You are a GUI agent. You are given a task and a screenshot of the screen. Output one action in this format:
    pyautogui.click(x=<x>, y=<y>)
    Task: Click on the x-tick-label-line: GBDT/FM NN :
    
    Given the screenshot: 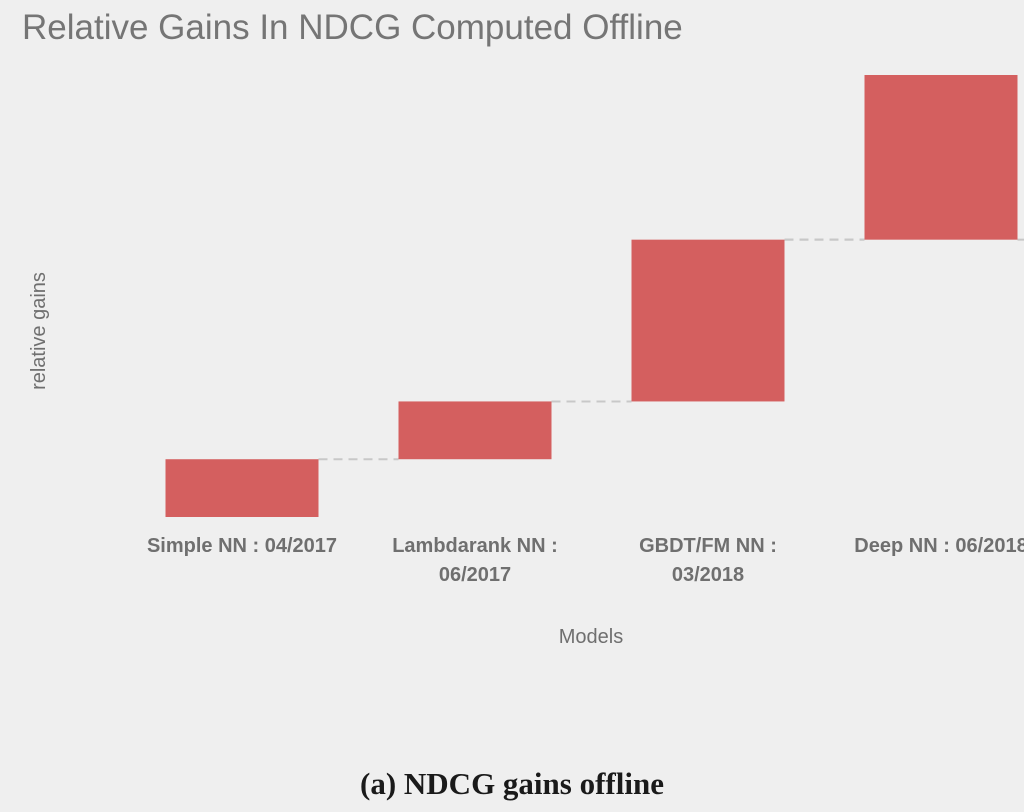 What is the action you would take?
    pyautogui.click(x=708, y=546)
    